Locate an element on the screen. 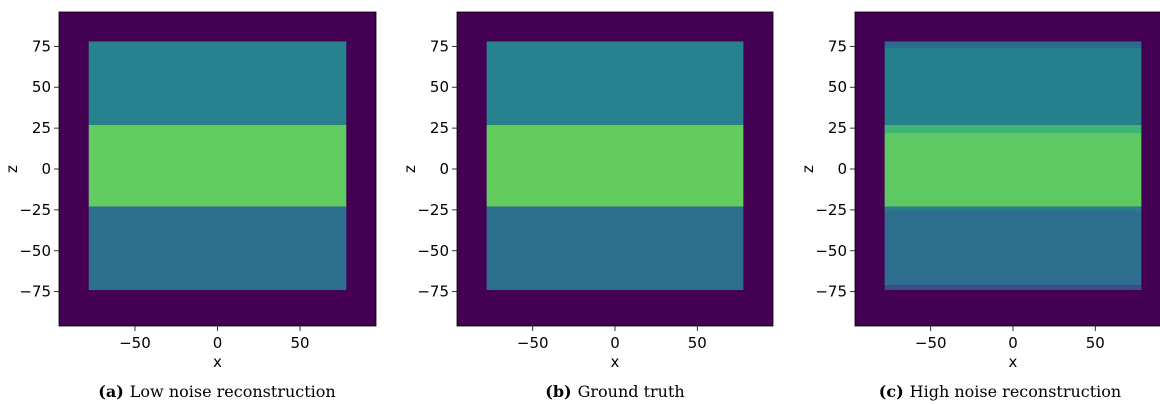 The width and height of the screenshot is (1160, 404). panel-caption: (c) High noise reconstruction is located at coordinates (1000, 391).